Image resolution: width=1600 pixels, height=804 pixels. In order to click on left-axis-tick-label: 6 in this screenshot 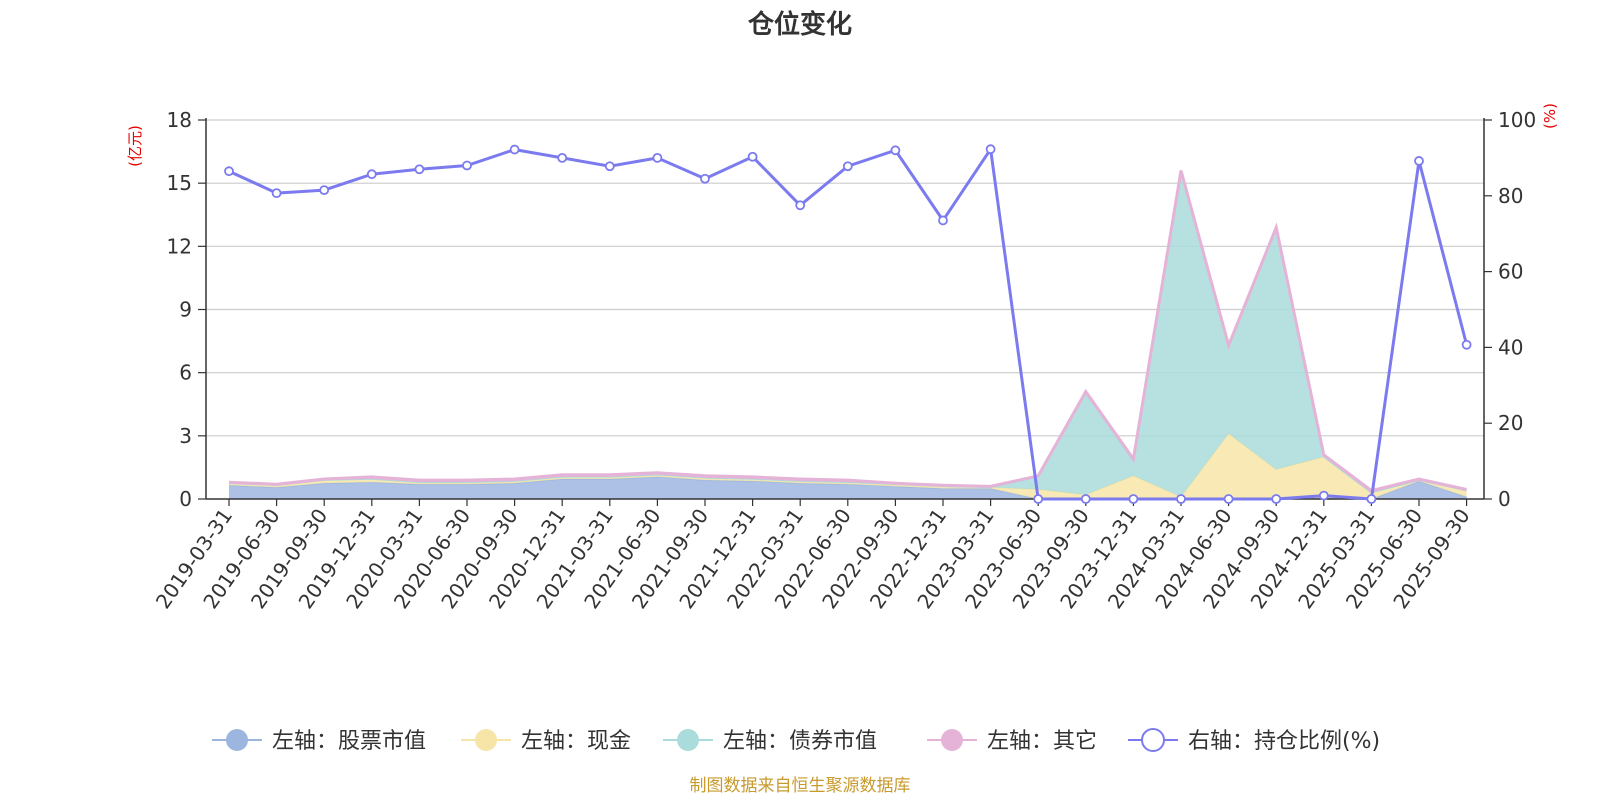, I will do `click(185, 373)`.